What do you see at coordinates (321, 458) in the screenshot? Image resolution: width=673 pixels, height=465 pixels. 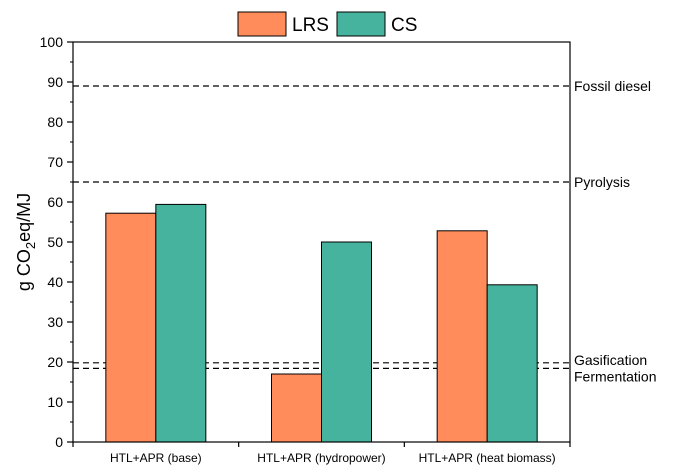 I see `x-tick-label: HTL+APR (hydropower)` at bounding box center [321, 458].